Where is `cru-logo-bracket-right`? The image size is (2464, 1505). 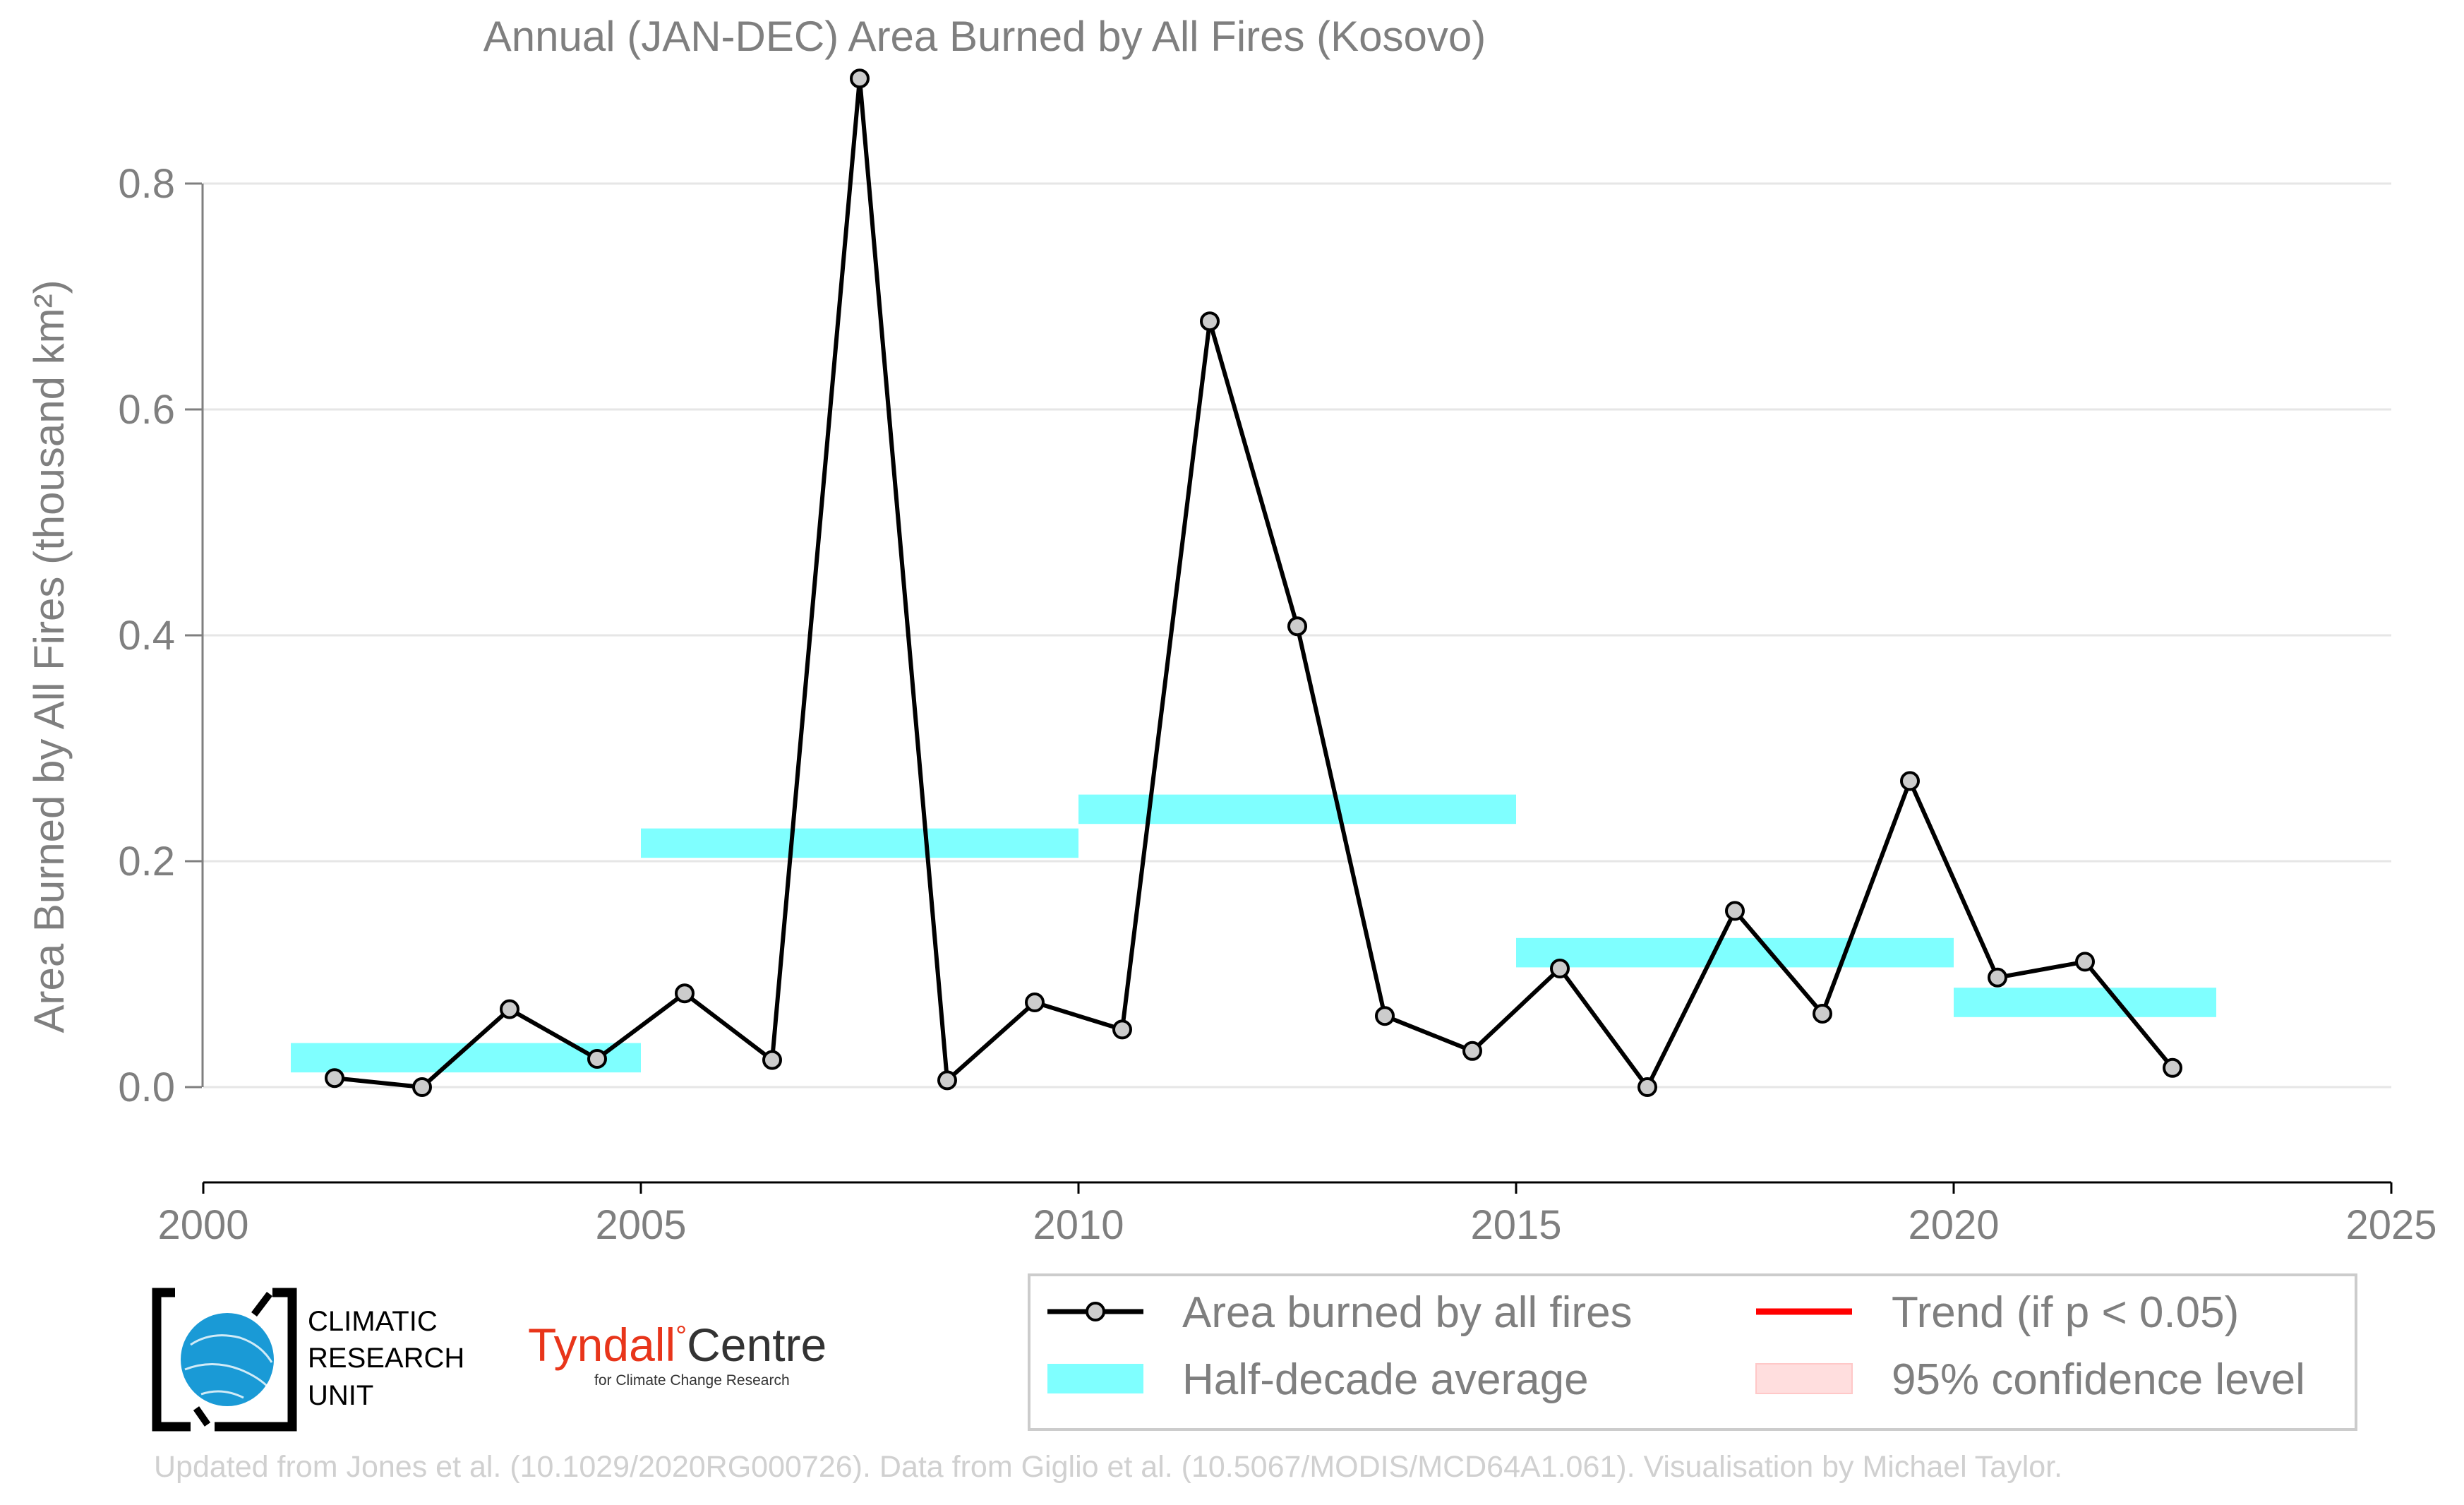
cru-logo-bracket-right is located at coordinates (256, 1360).